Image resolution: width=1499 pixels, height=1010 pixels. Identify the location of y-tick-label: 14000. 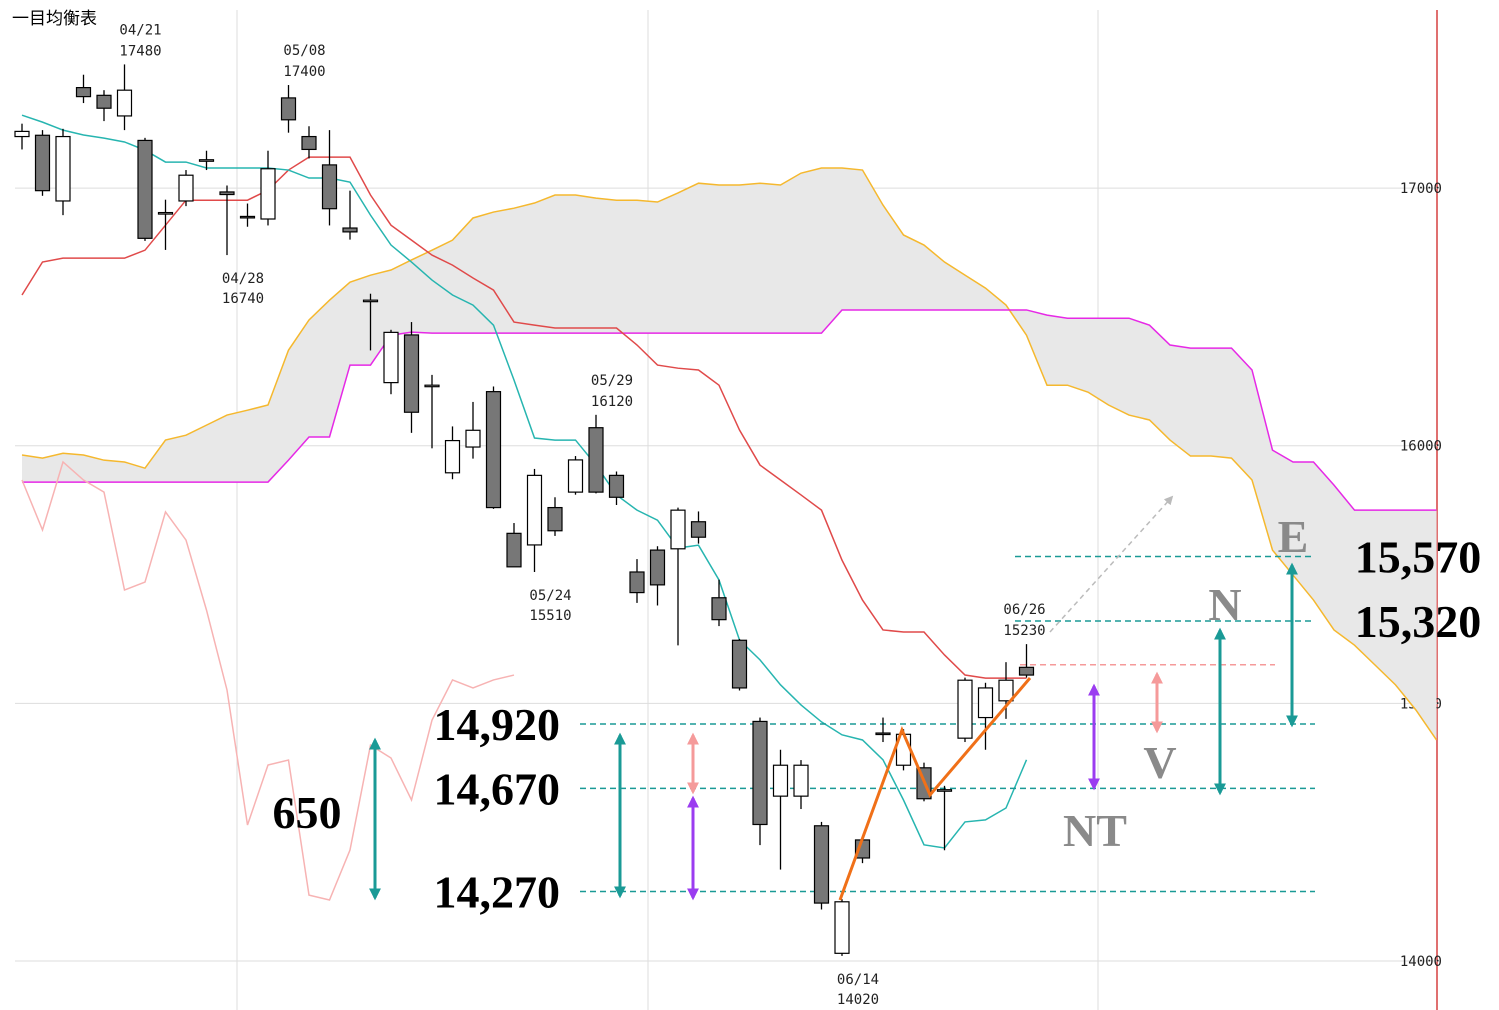
(1421, 962).